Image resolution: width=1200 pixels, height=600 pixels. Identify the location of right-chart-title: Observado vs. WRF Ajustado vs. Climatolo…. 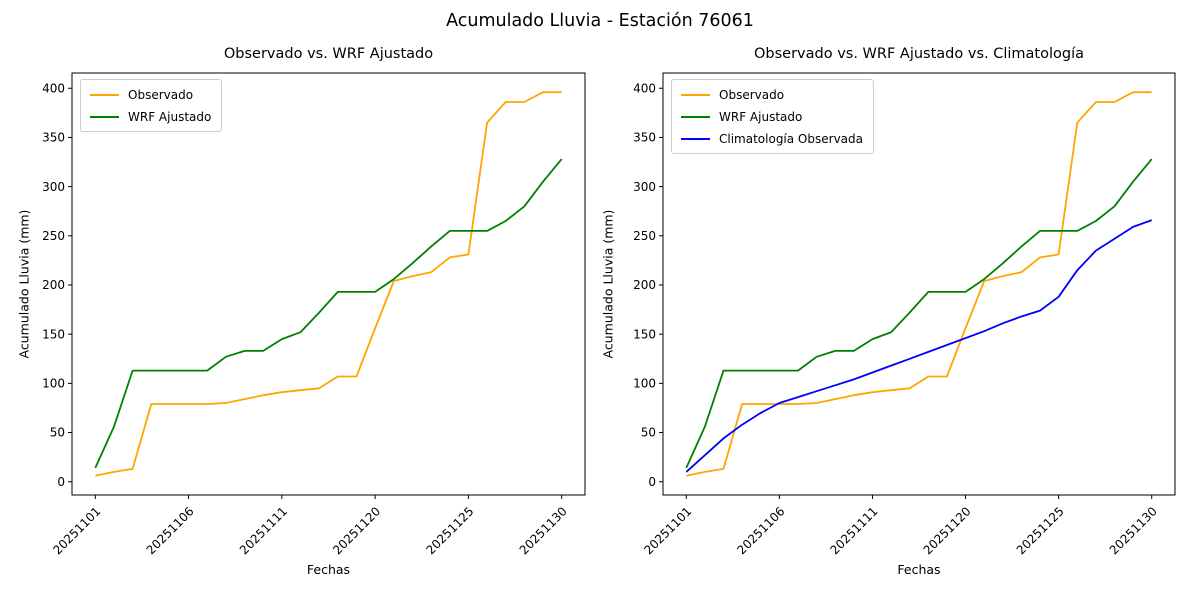
(919, 54).